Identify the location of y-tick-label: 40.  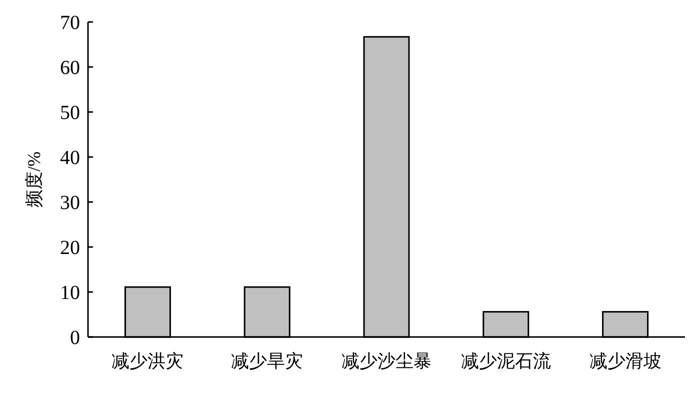
(70, 158).